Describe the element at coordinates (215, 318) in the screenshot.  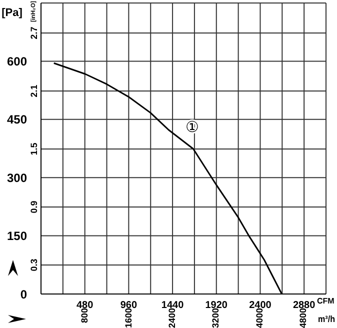
I see `x2-tick-label: 3200` at that location.